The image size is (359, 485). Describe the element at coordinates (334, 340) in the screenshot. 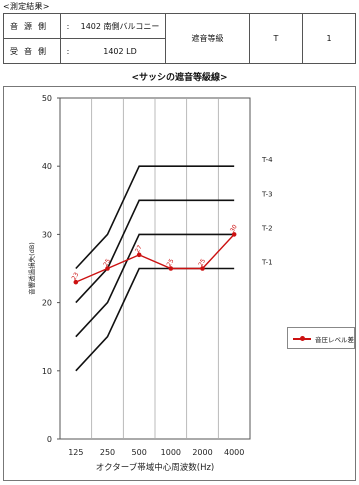

I see `legend-label: 音圧レベル差` at that location.